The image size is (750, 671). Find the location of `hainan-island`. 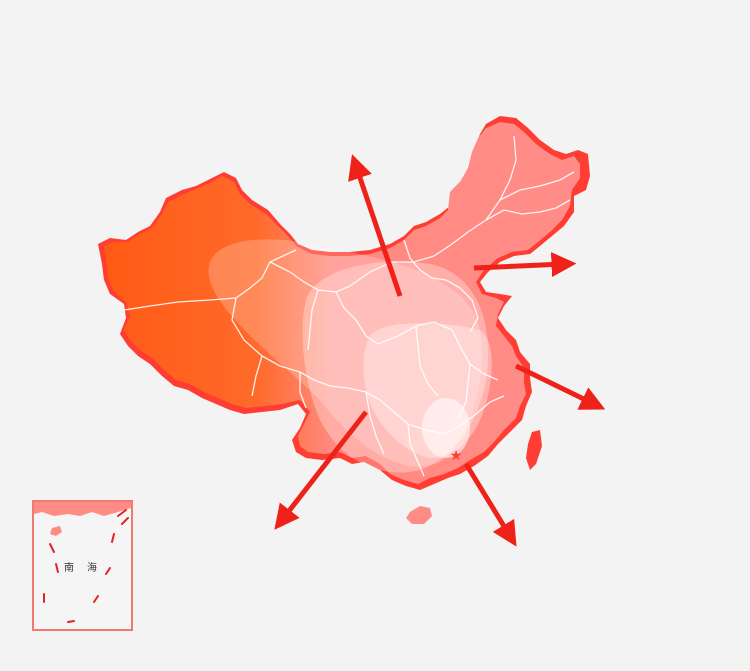

hainan-island is located at coordinates (419, 515).